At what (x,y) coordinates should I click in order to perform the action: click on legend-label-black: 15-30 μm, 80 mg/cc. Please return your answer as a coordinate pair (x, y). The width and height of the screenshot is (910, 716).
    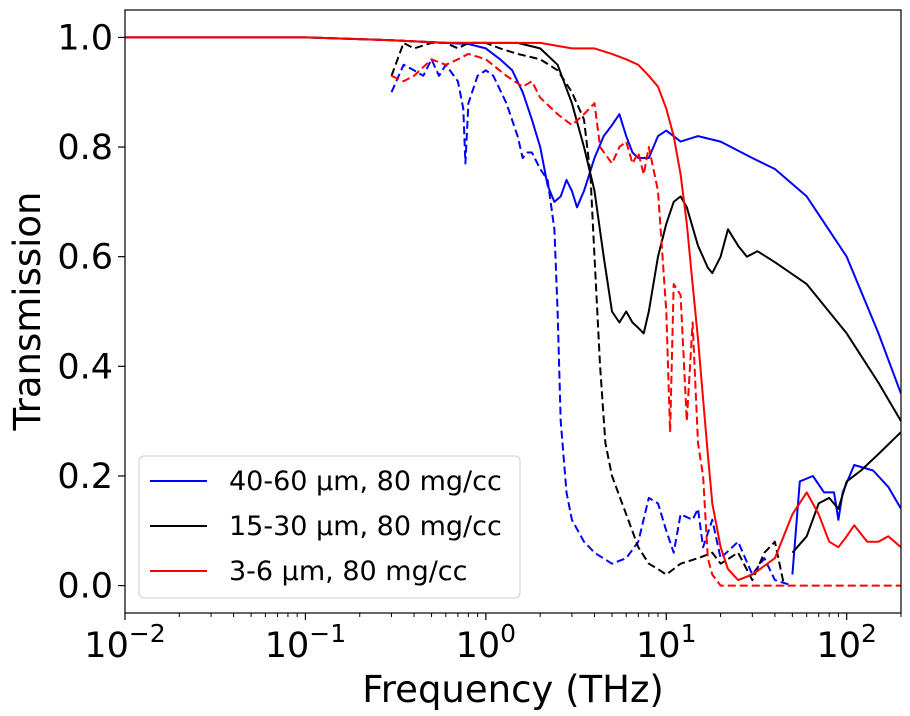
    Looking at the image, I should click on (365, 526).